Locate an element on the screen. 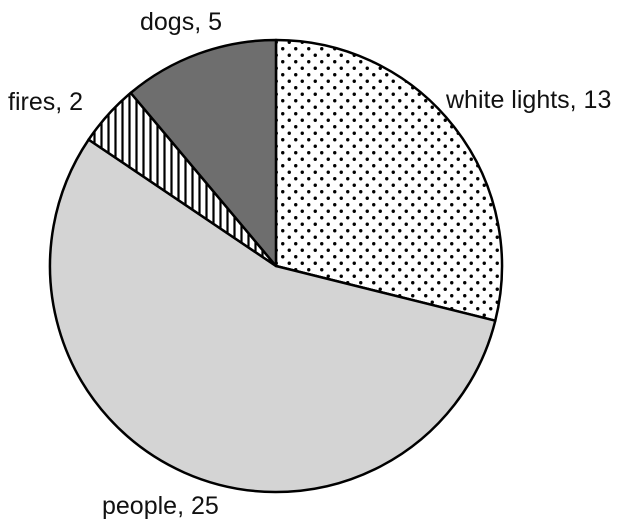 The width and height of the screenshot is (638, 525). label-white-lights: white lights, 13 is located at coordinates (528, 100).